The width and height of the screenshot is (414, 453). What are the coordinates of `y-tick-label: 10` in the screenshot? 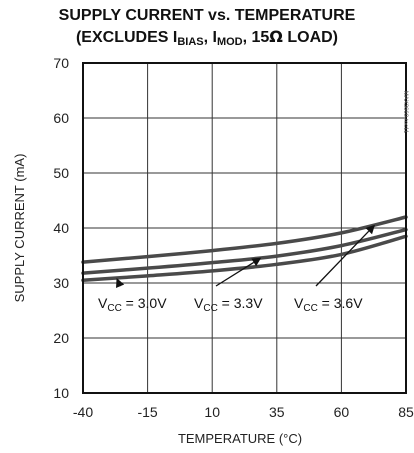 It's located at (61, 393).